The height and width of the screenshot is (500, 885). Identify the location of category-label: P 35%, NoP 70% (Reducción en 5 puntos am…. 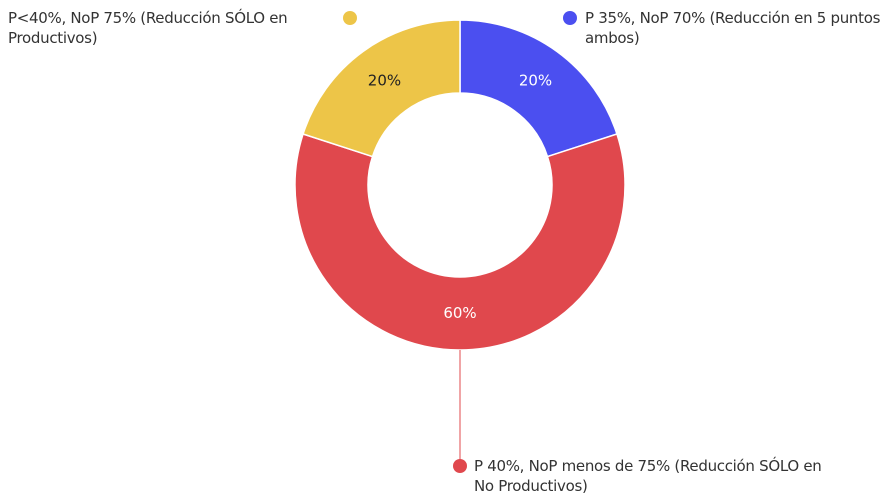
(733, 28).